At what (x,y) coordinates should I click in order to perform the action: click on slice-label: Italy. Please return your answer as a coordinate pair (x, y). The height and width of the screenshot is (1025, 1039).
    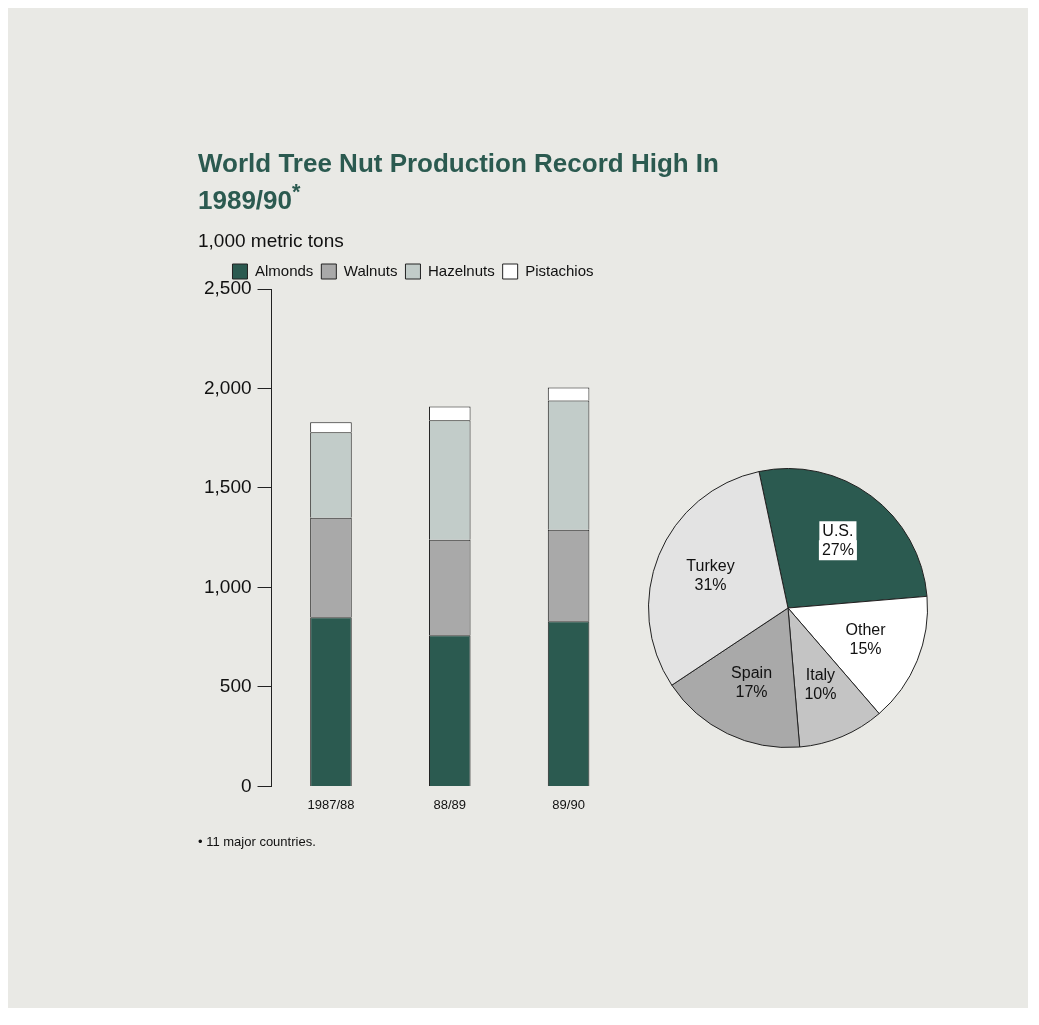
    Looking at the image, I should click on (820, 675).